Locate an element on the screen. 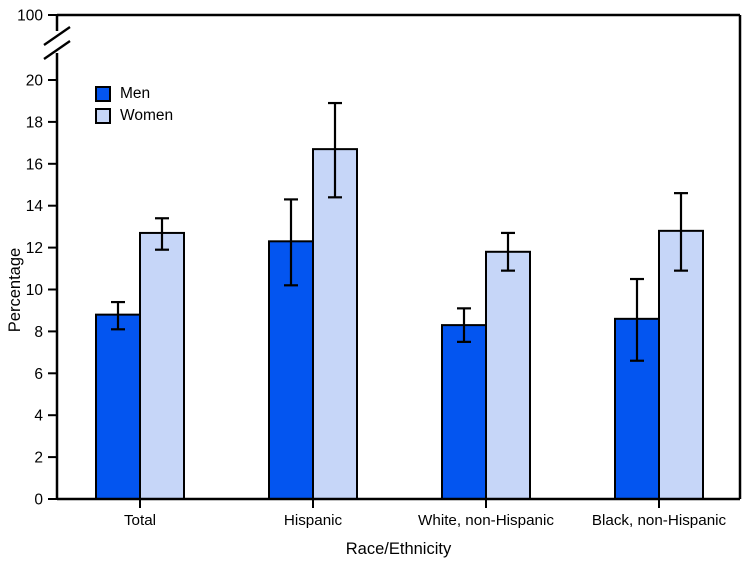 The width and height of the screenshot is (751, 569). y-tick-label: 18 is located at coordinates (34, 122).